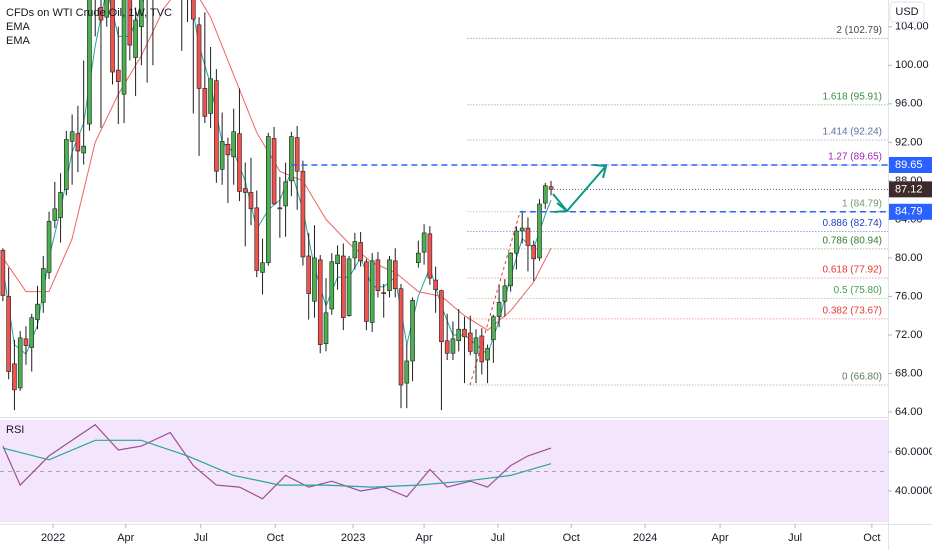 The image size is (932, 550). I want to click on price-line-label: 84.79, so click(909, 212).